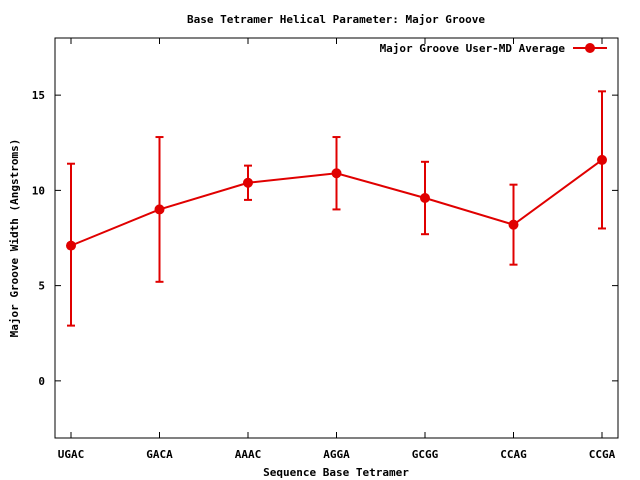  Describe the element at coordinates (513, 454) in the screenshot. I see `x-tick-label: CCAG` at that location.